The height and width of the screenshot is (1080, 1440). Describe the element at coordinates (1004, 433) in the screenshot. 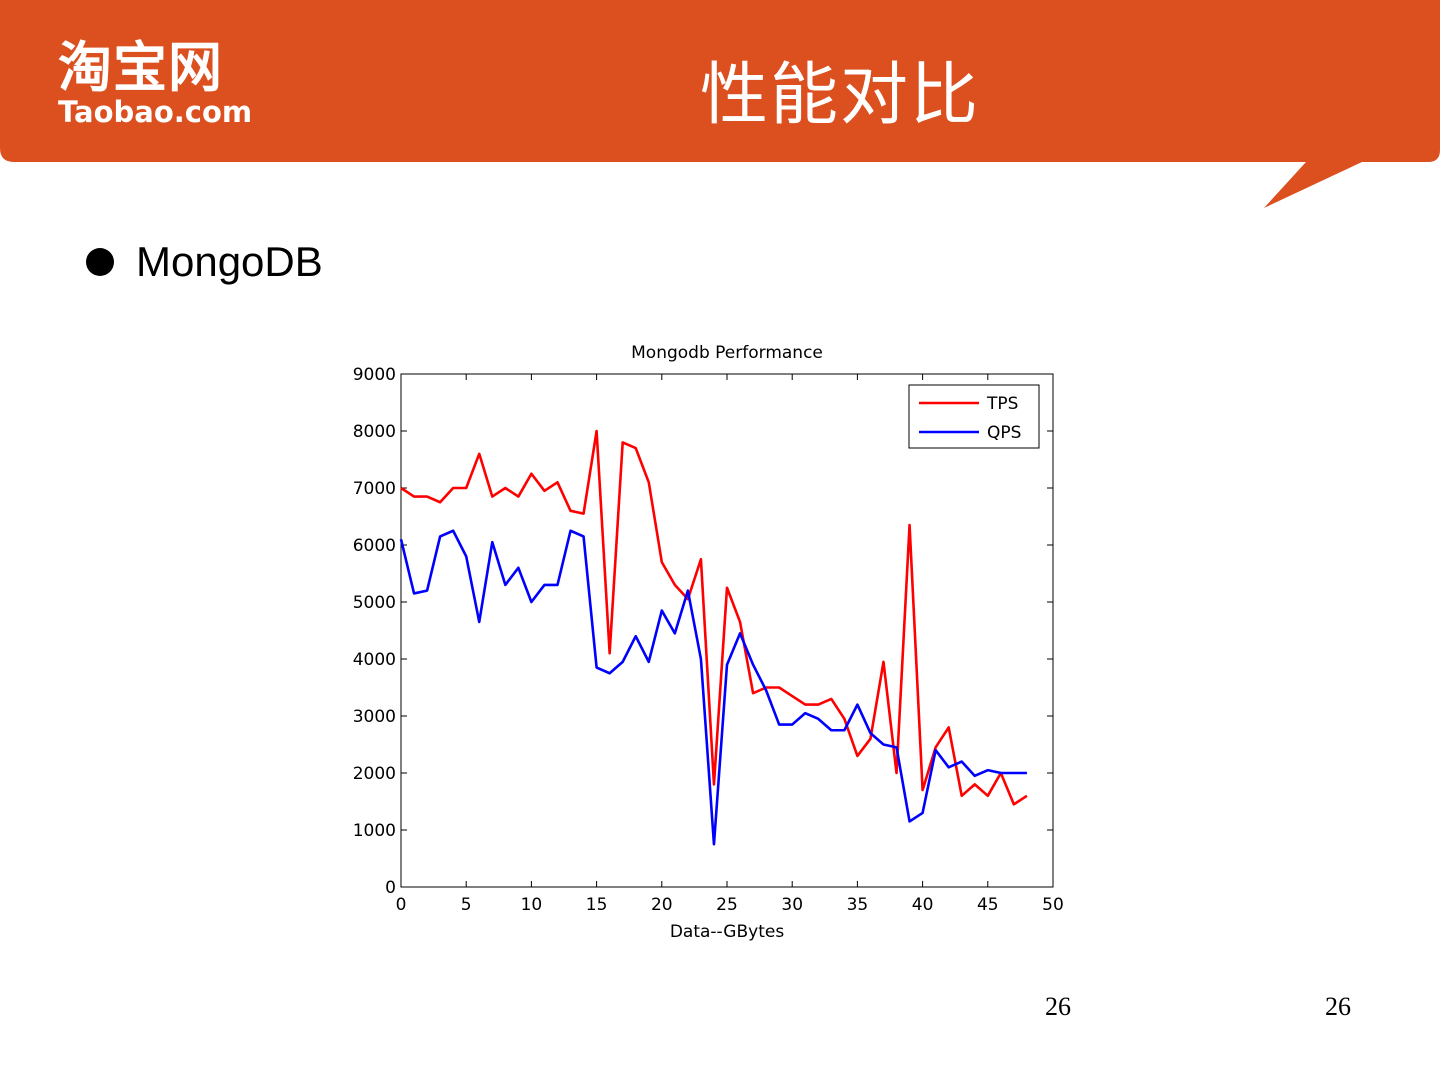

I see `legend-label-qps: QPS` at that location.